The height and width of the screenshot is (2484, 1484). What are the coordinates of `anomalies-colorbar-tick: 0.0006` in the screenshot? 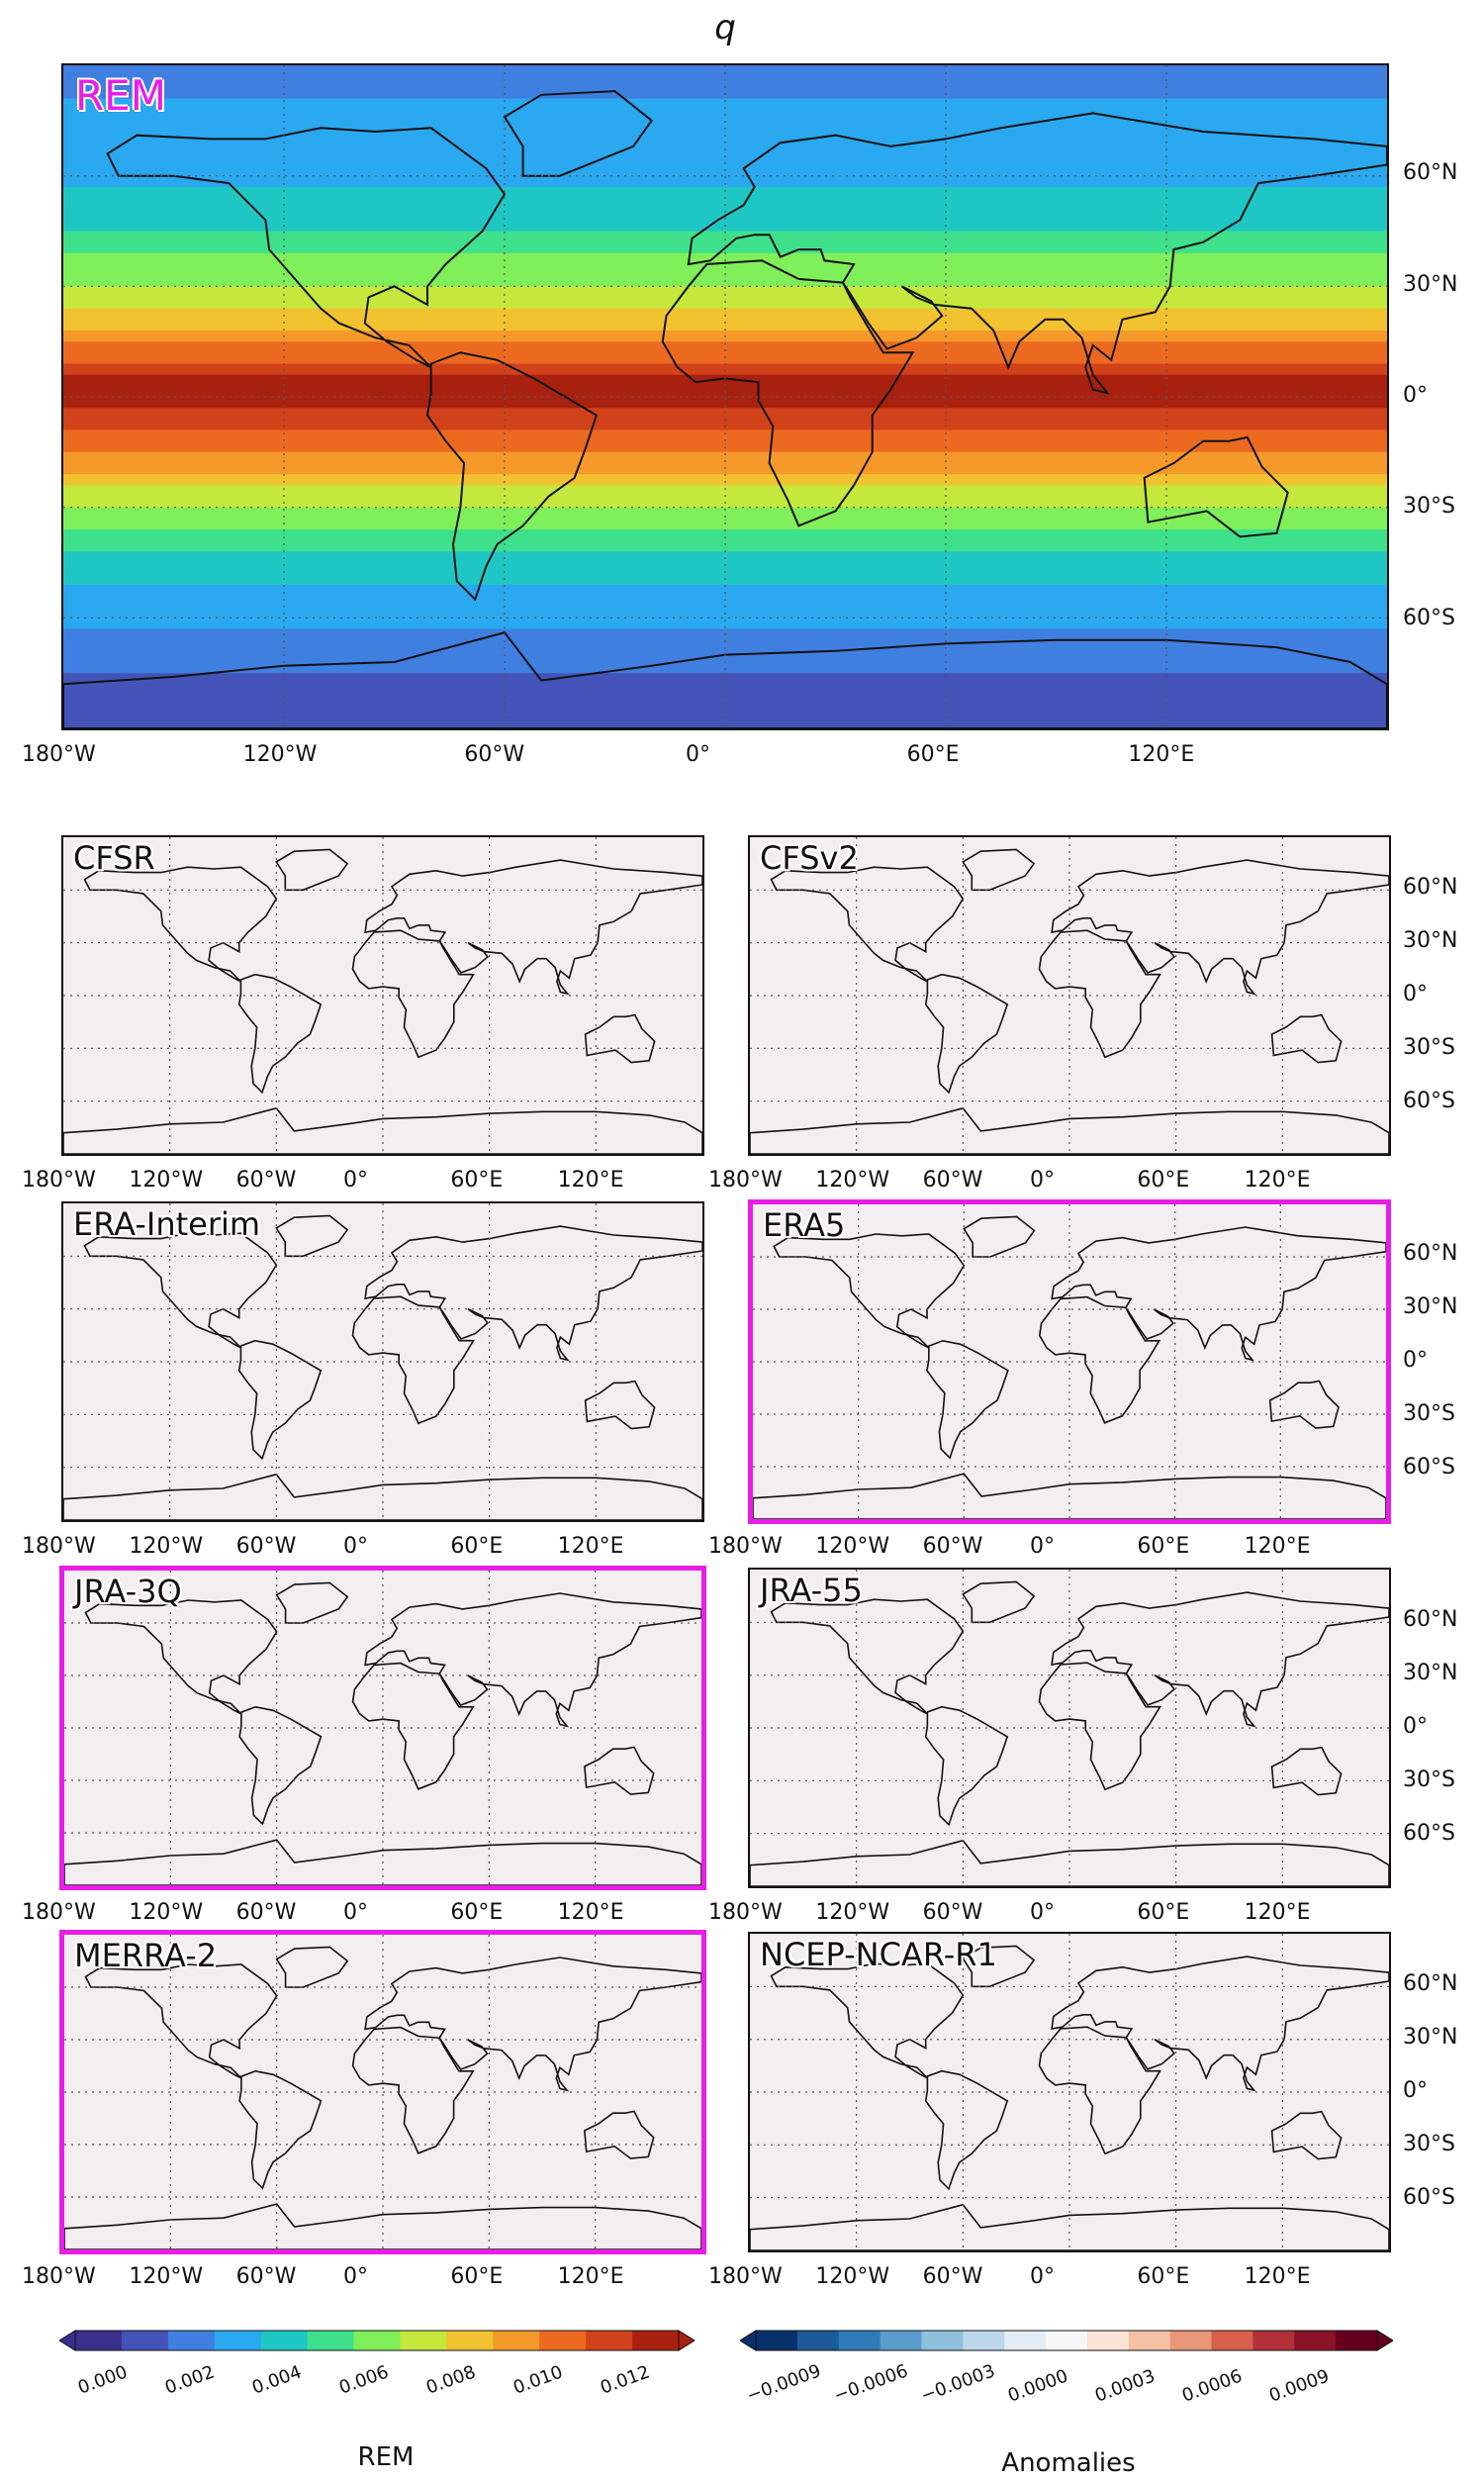 It's located at (1212, 2386).